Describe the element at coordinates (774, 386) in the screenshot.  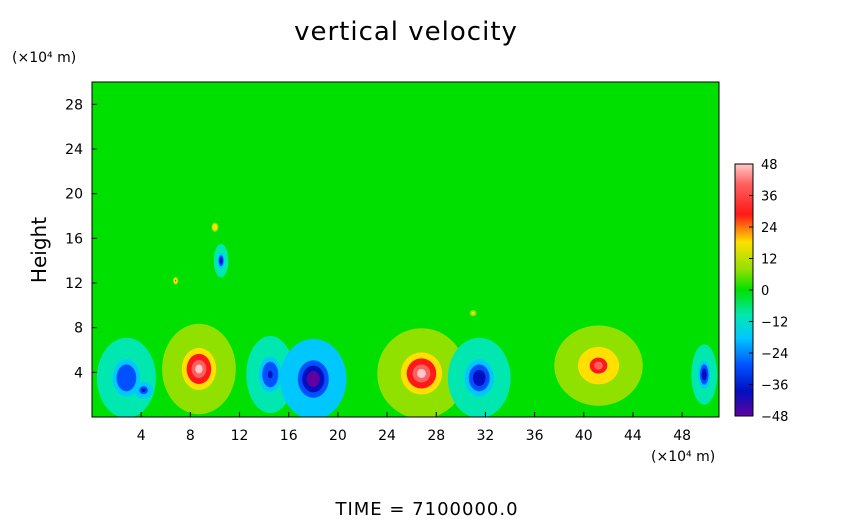
I see `colorbar-tick-label: −36` at that location.